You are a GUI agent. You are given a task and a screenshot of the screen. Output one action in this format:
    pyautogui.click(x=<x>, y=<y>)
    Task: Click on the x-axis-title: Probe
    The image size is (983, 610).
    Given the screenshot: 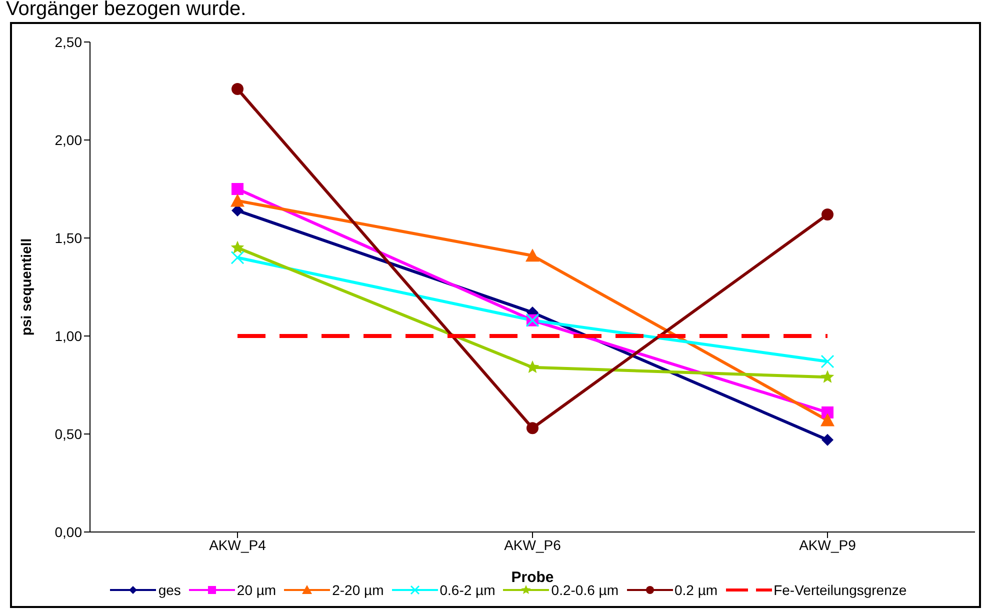 What is the action you would take?
    pyautogui.click(x=532, y=577)
    